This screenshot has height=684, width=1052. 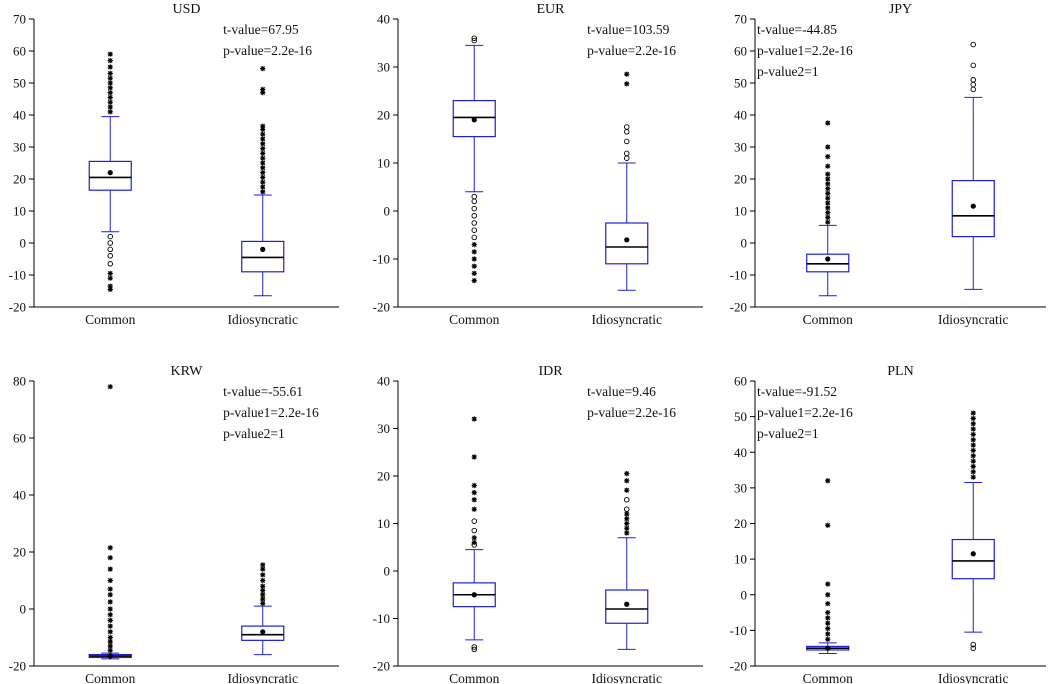 What do you see at coordinates (797, 29) in the screenshot?
I see `stat-annotation: t-value=-44.85` at bounding box center [797, 29].